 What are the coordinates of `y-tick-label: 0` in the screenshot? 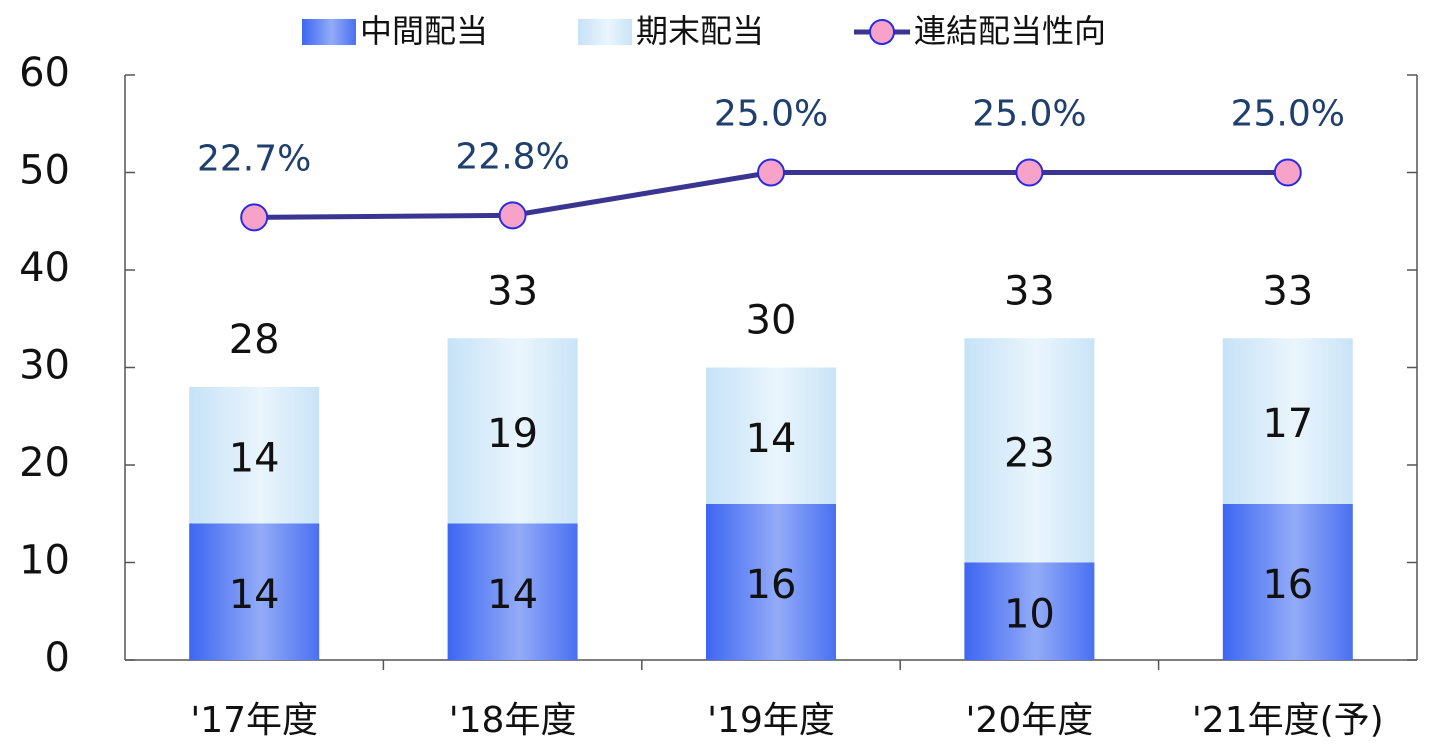 It's located at (57, 658).